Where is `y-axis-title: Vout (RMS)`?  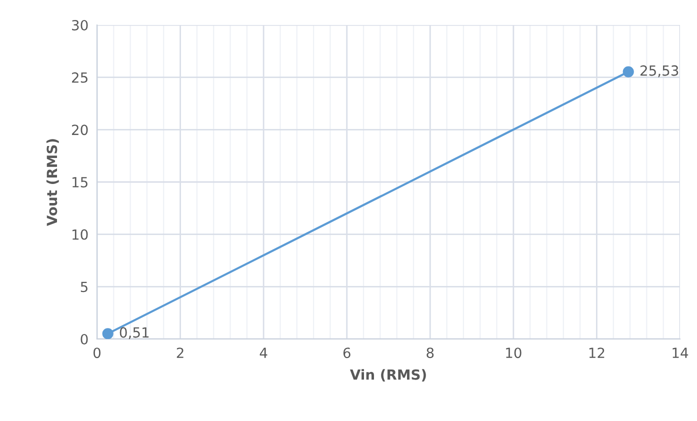 y-axis-title: Vout (RMS) is located at coordinates (52, 182).